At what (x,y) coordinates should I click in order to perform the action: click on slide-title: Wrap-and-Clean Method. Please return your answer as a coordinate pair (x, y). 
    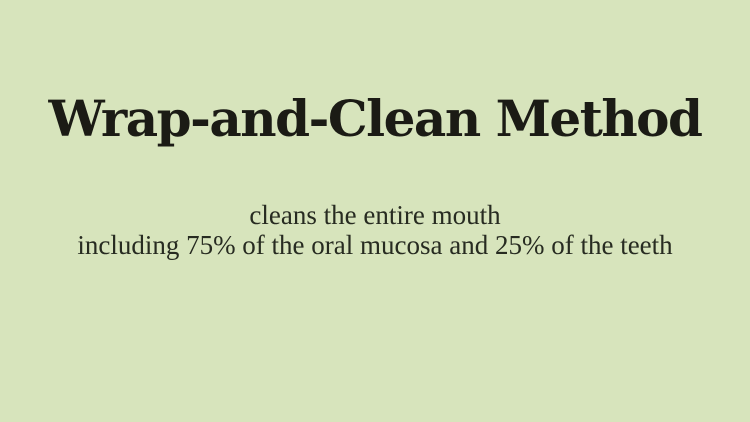
    Looking at the image, I should click on (376, 118).